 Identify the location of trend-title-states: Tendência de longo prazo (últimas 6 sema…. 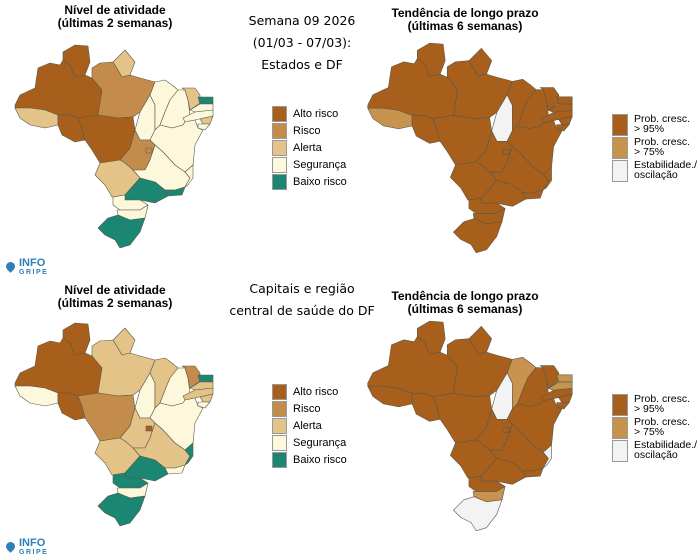
(465, 20).